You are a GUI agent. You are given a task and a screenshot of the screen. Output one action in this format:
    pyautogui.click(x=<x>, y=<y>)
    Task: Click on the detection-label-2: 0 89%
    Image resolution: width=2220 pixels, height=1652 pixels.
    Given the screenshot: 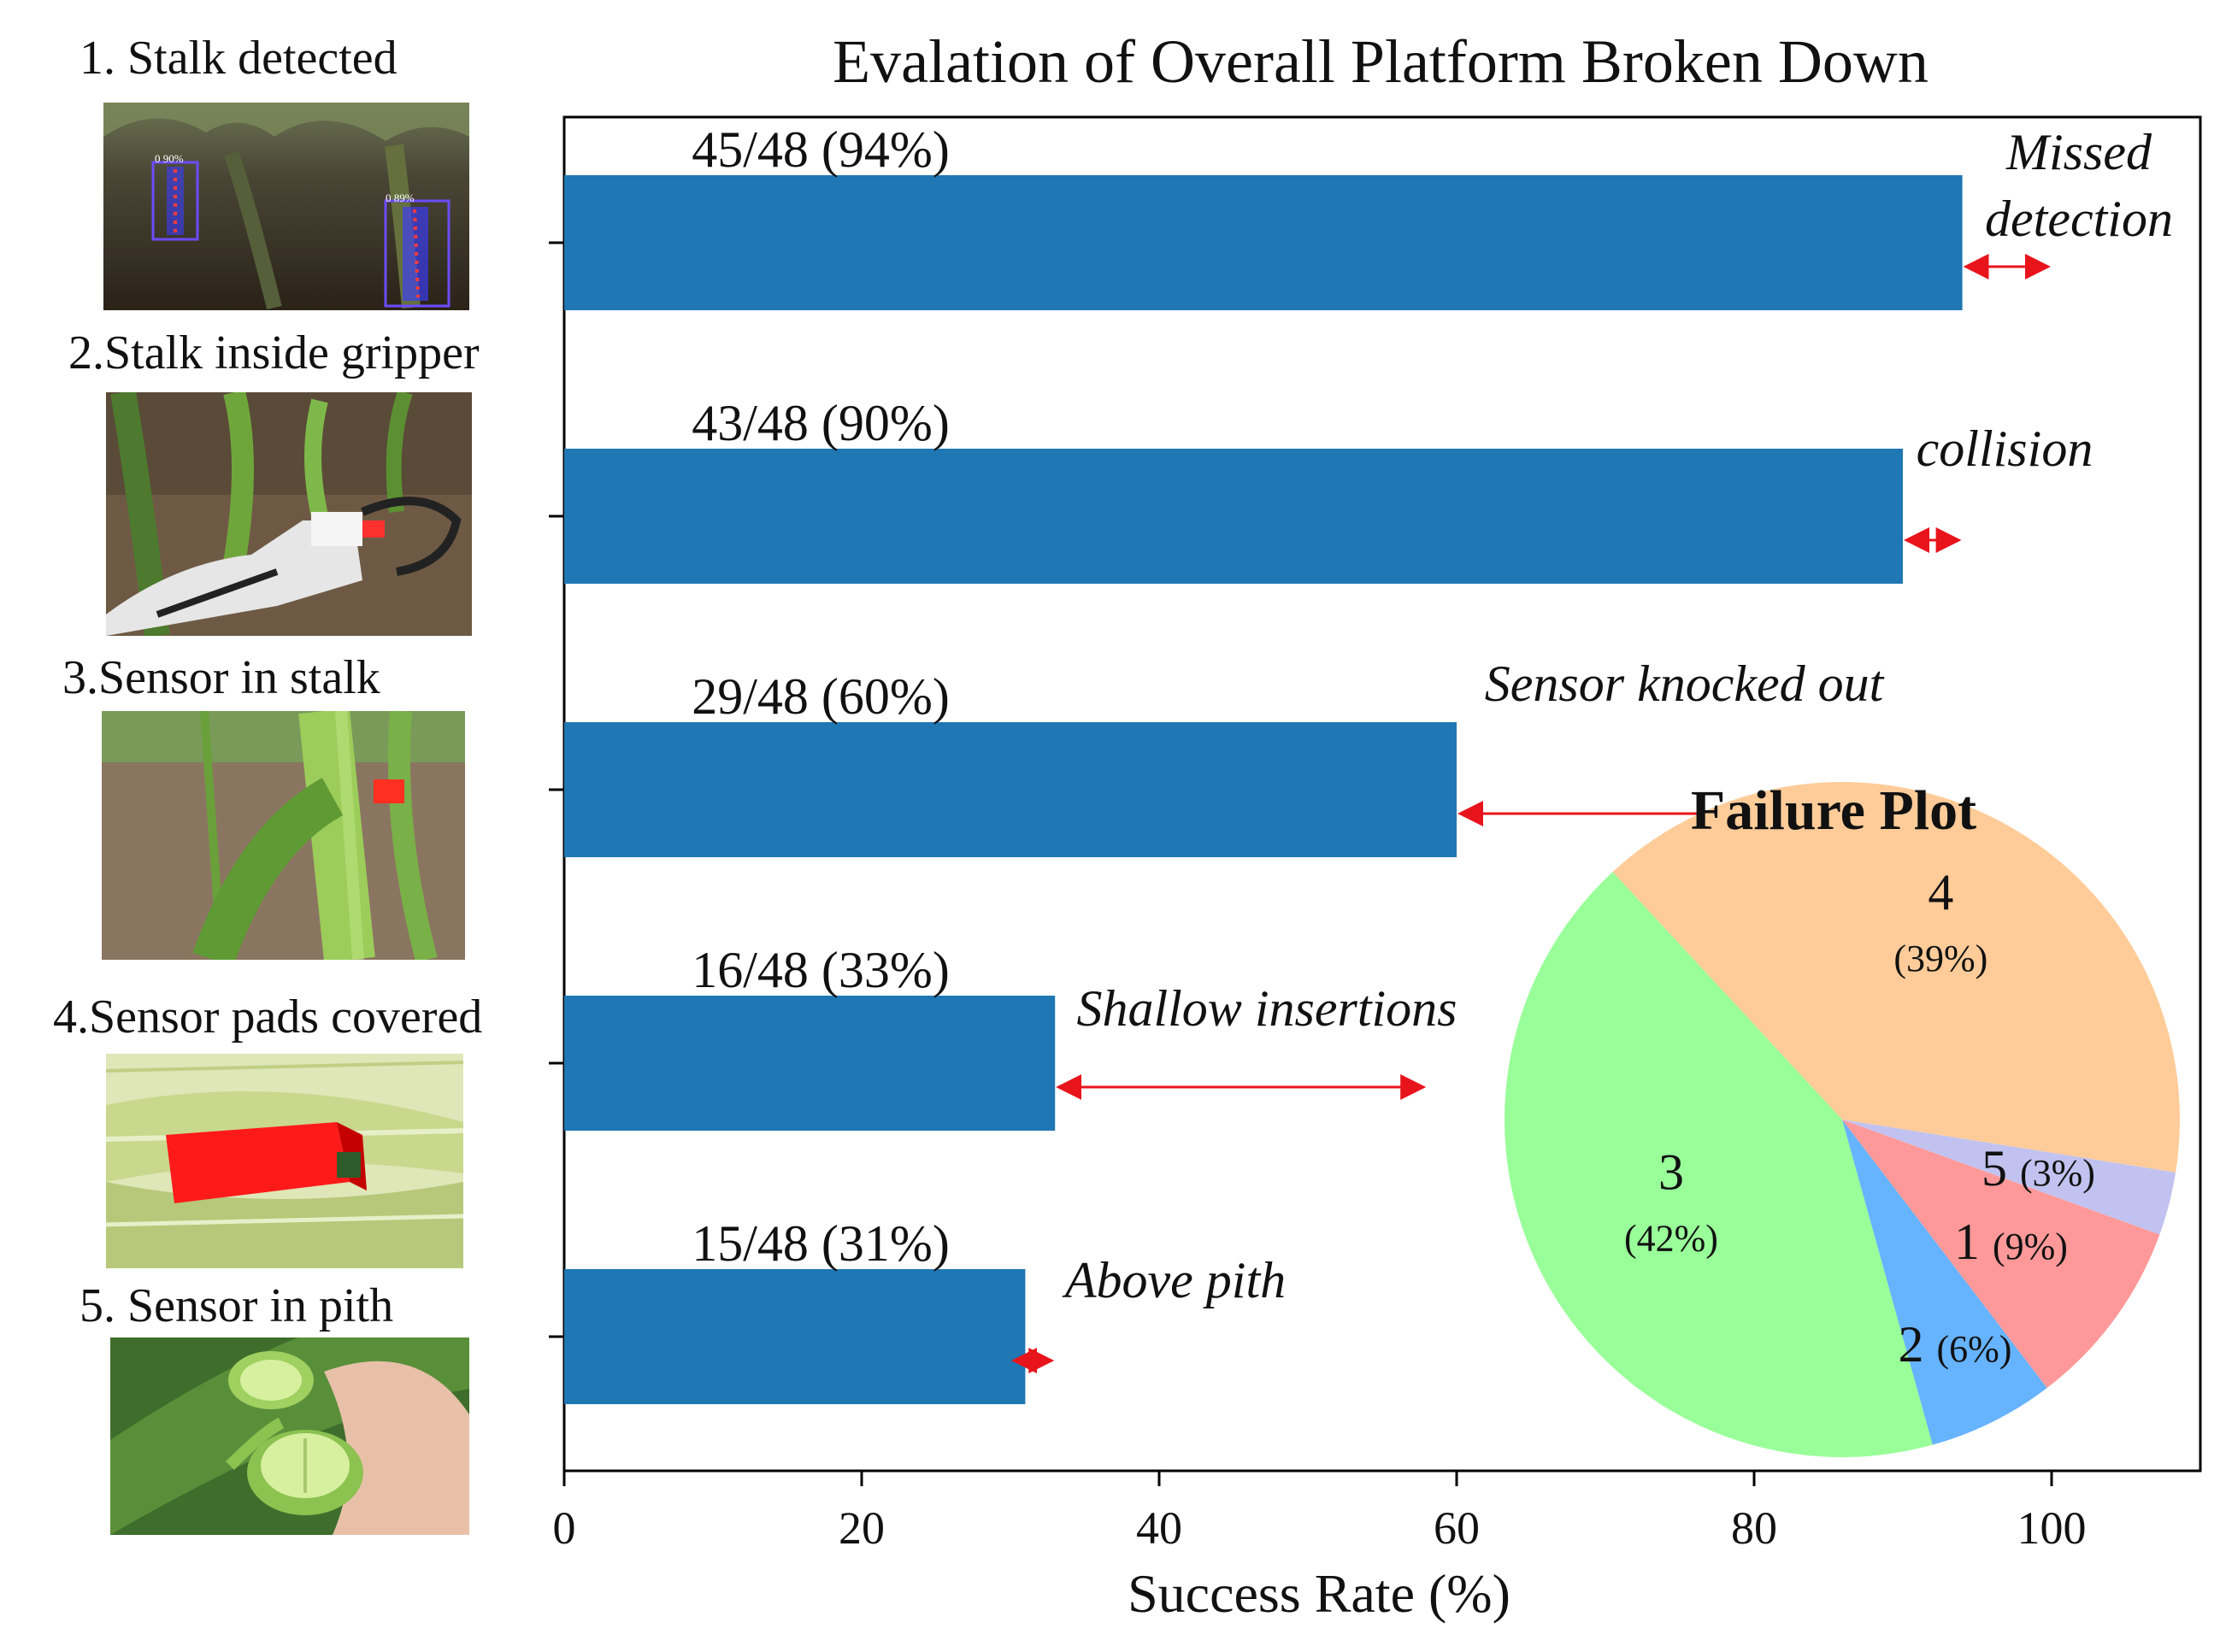 What is the action you would take?
    pyautogui.click(x=400, y=197)
    